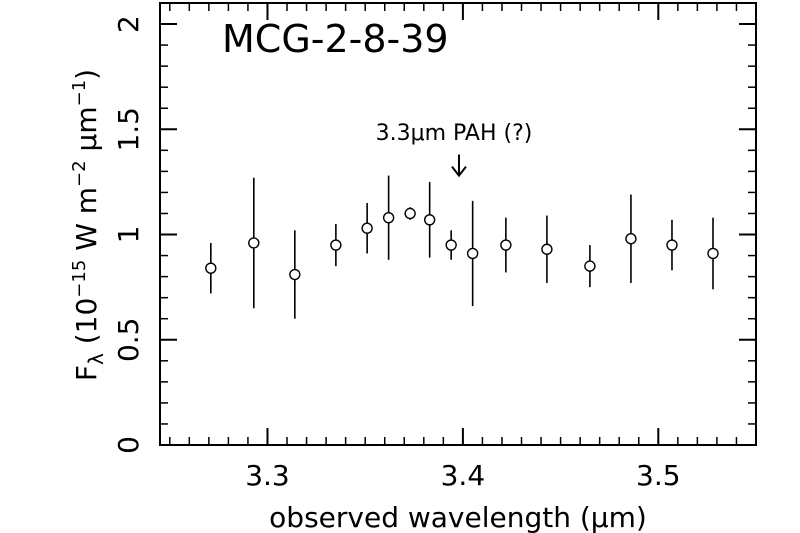  Describe the element at coordinates (267, 475) in the screenshot. I see `x-tick-label: 3.3` at that location.